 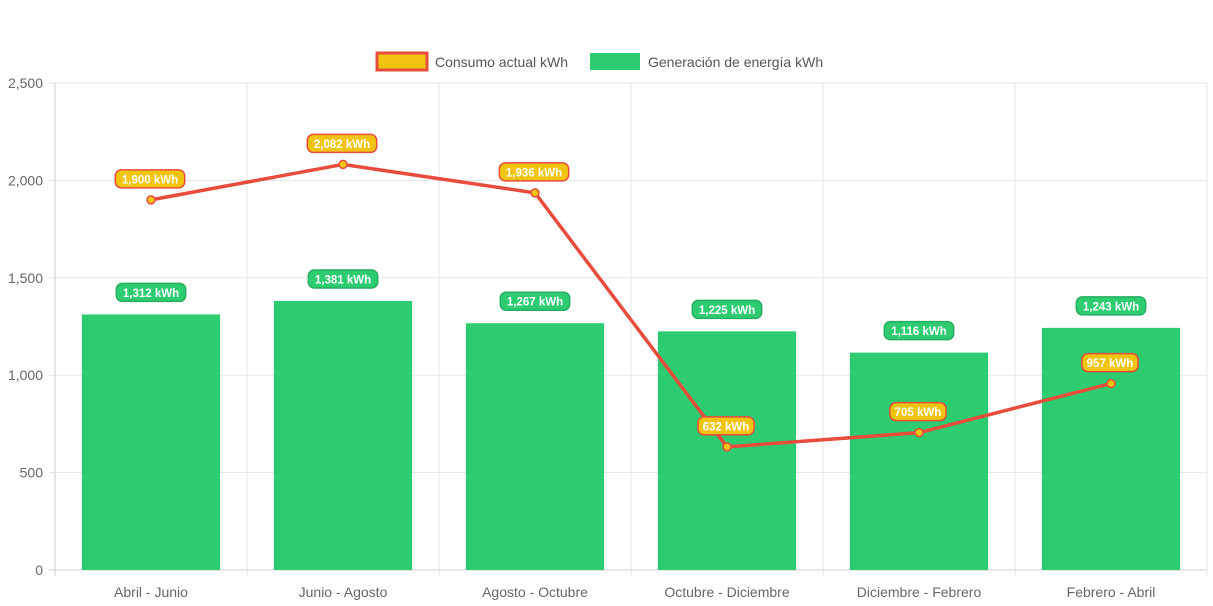 I want to click on data-label-text: 1,936 kWh, so click(x=534, y=173).